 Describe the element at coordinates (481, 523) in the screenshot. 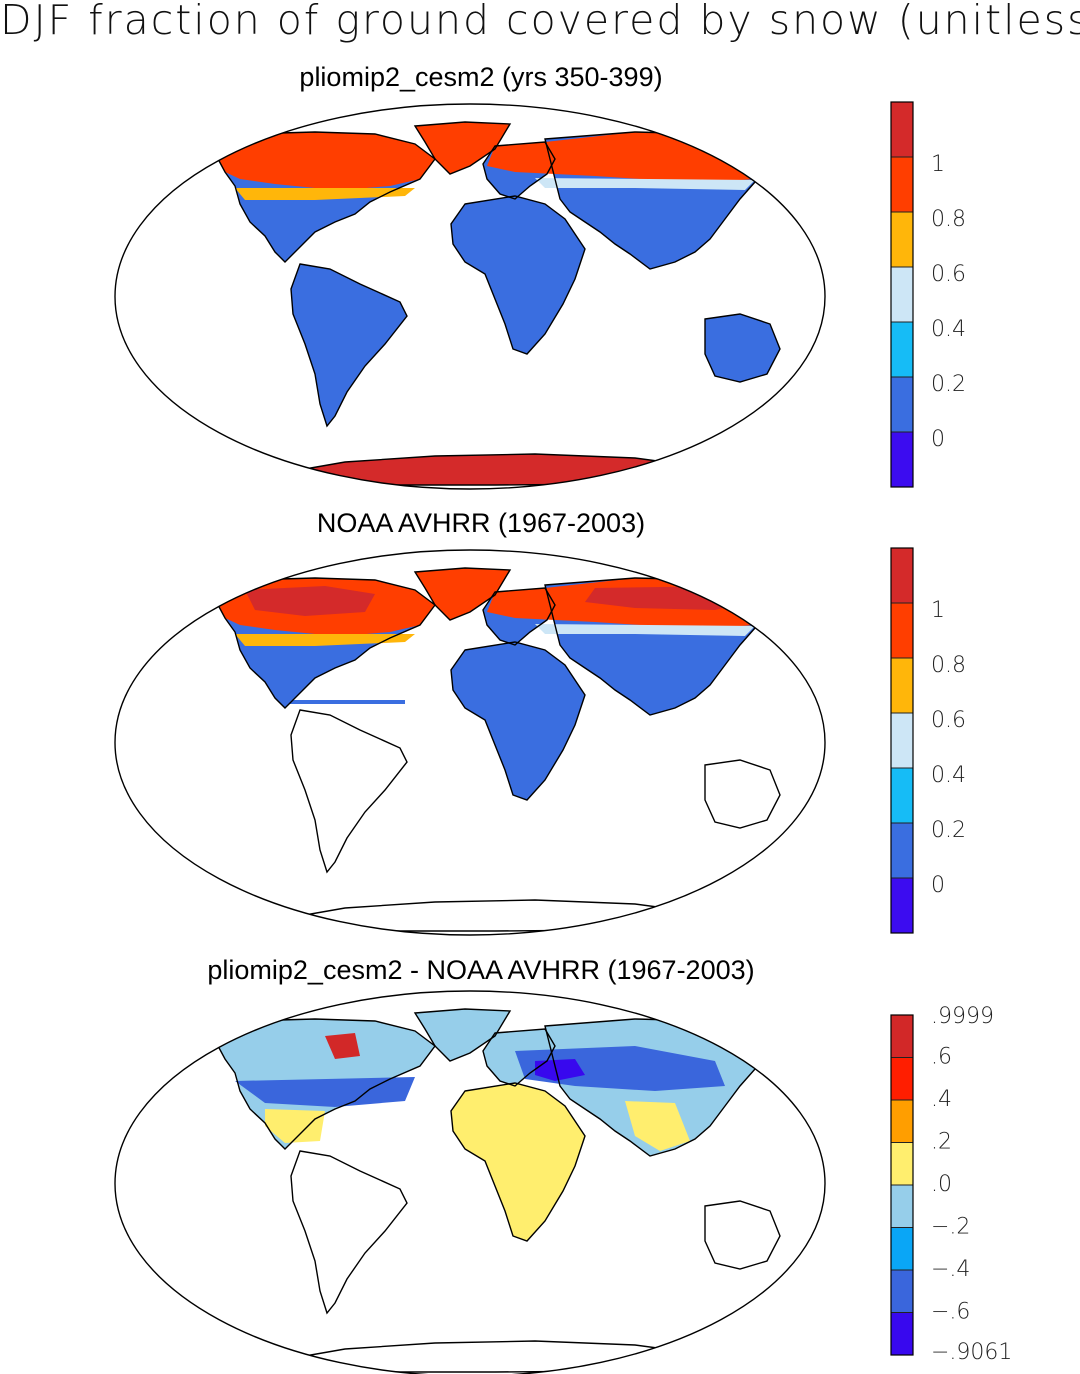

I see `panel-2-title: NOAA AVHRR (1967-2003)` at that location.